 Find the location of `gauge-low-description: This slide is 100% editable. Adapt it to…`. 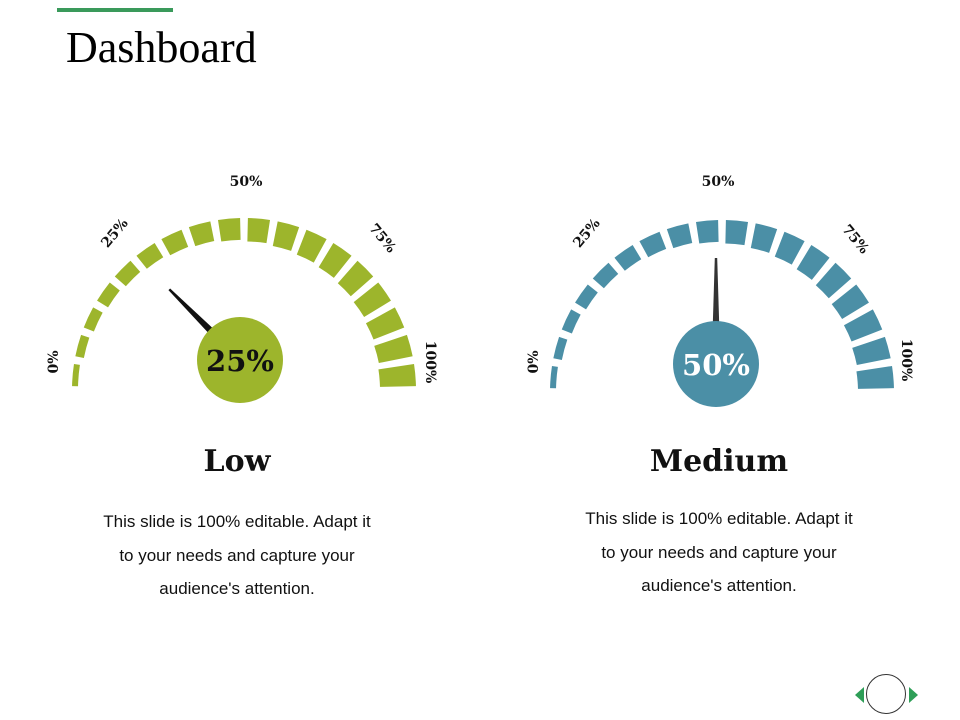

gauge-low-description: This slide is 100% editable. Adapt it to… is located at coordinates (237, 555).